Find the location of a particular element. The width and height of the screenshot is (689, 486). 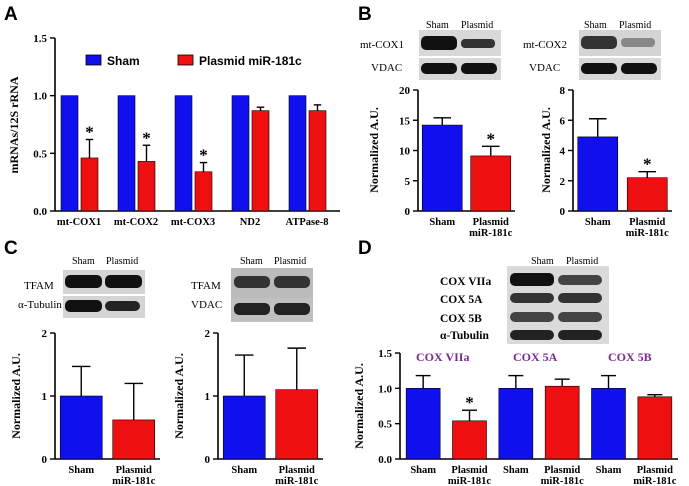

chart-c2-ytick-label: 0 is located at coordinates (208, 460).